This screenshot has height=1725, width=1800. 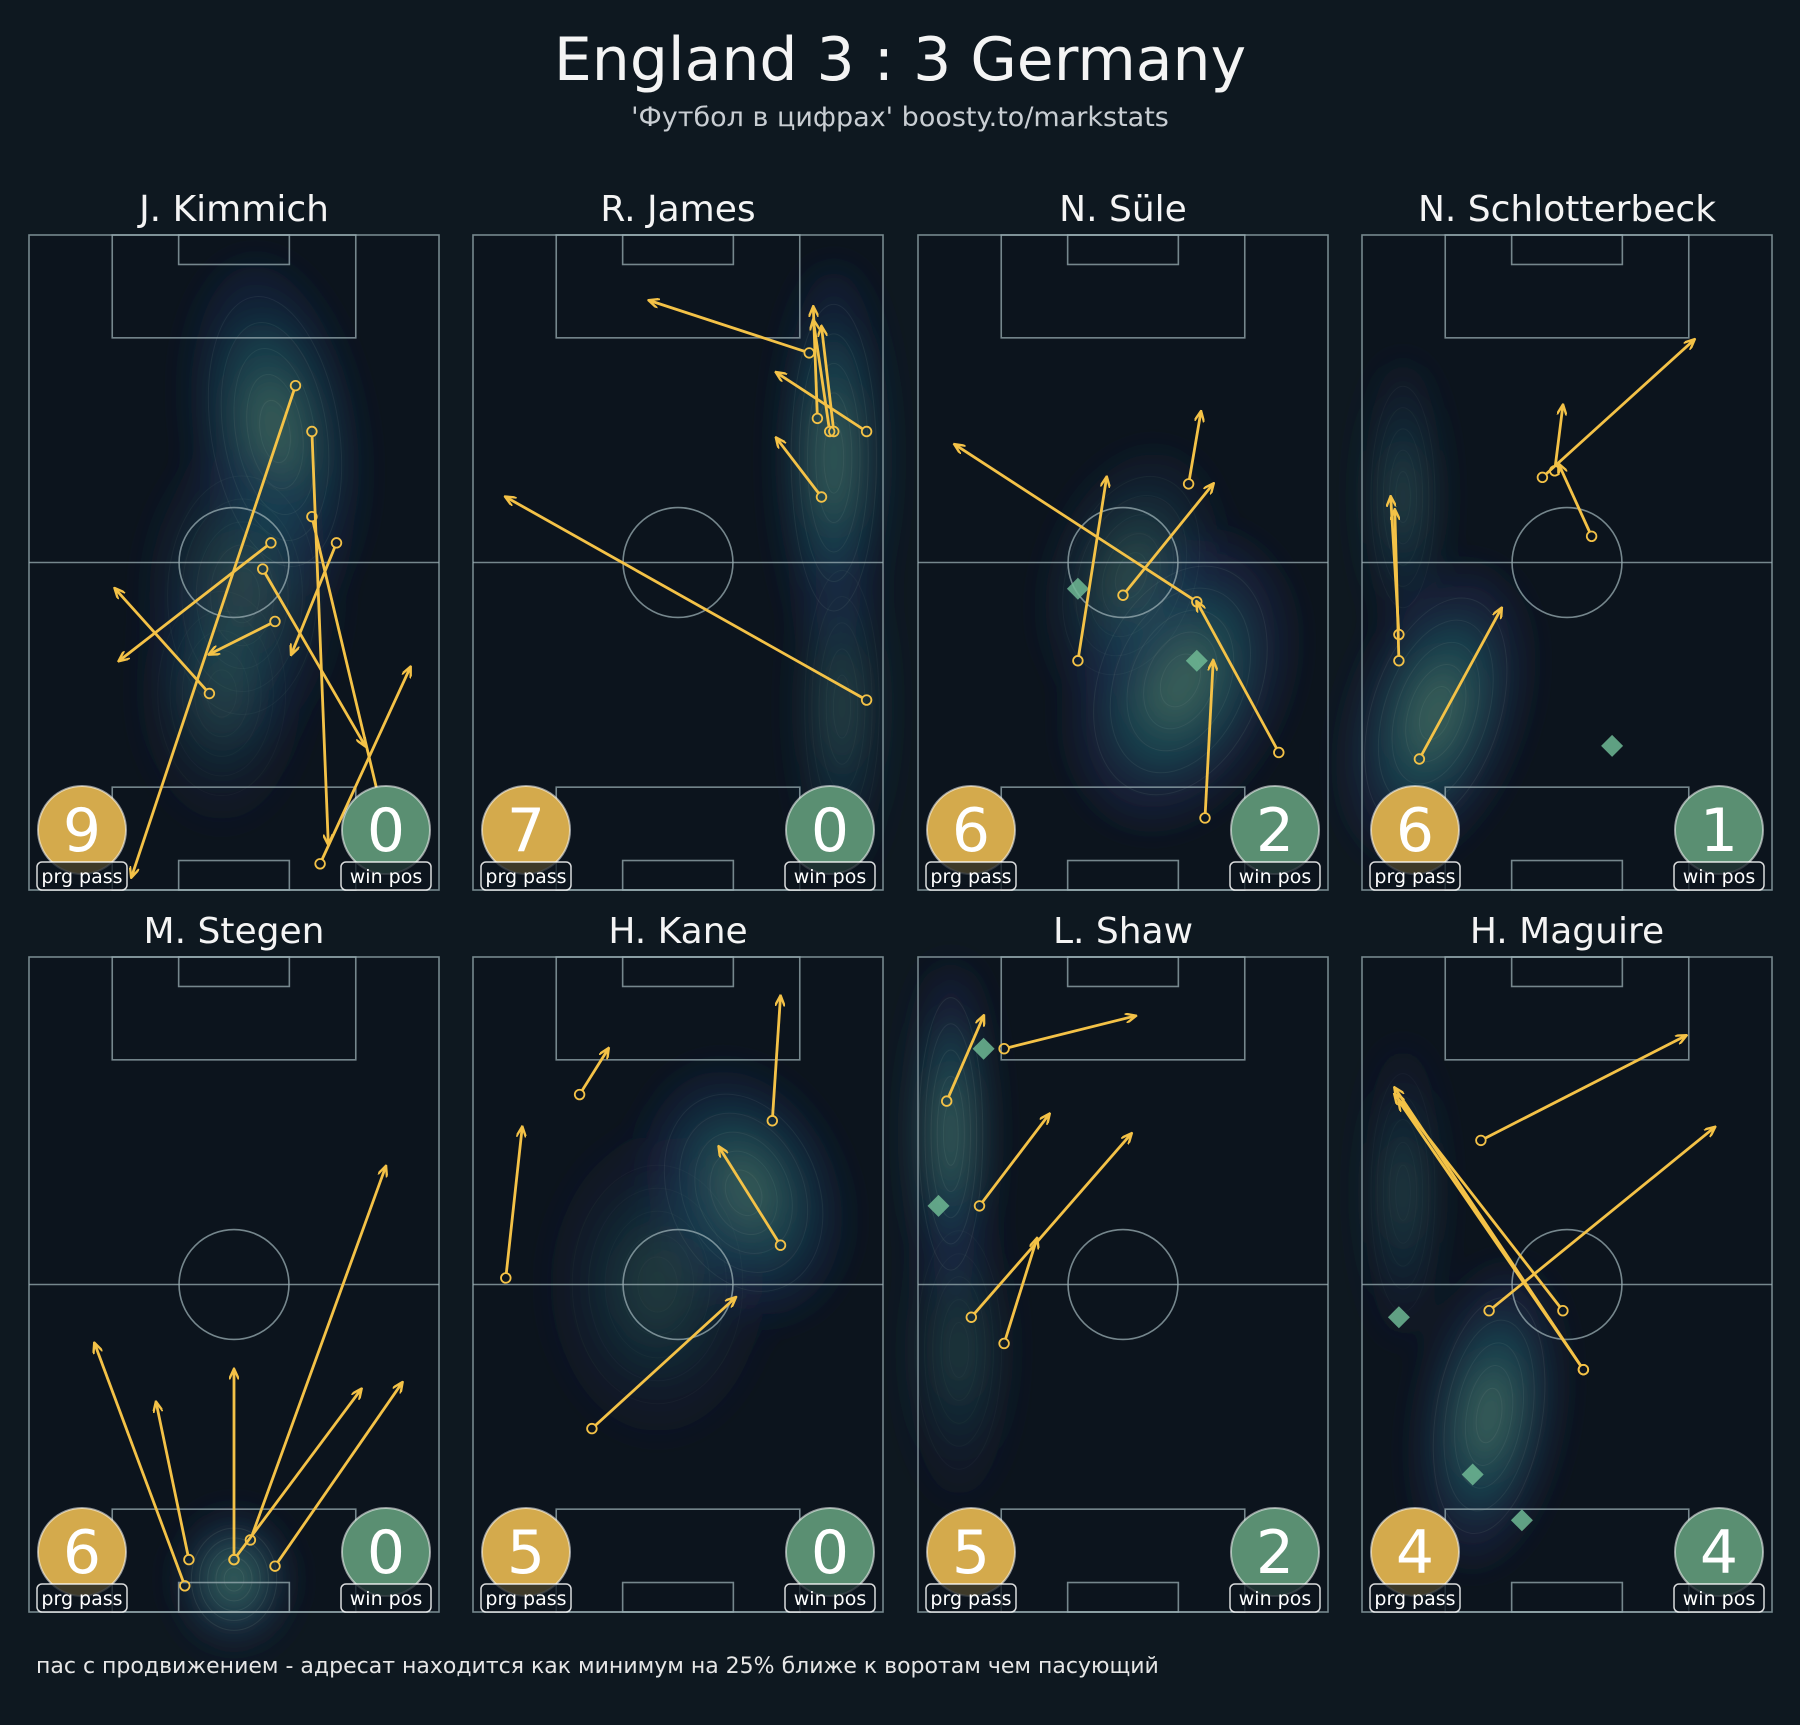 I want to click on pitch-markings, so click(x=678, y=1284).